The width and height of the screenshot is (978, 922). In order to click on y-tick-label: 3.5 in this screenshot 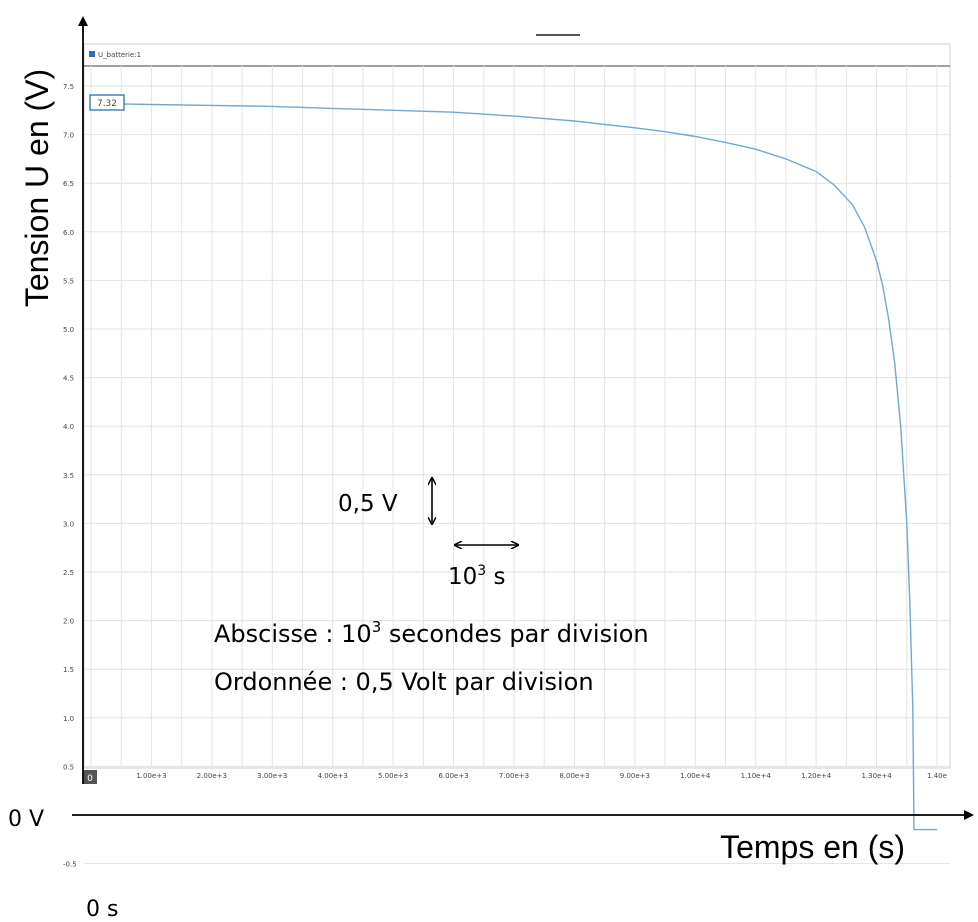, I will do `click(68, 476)`.